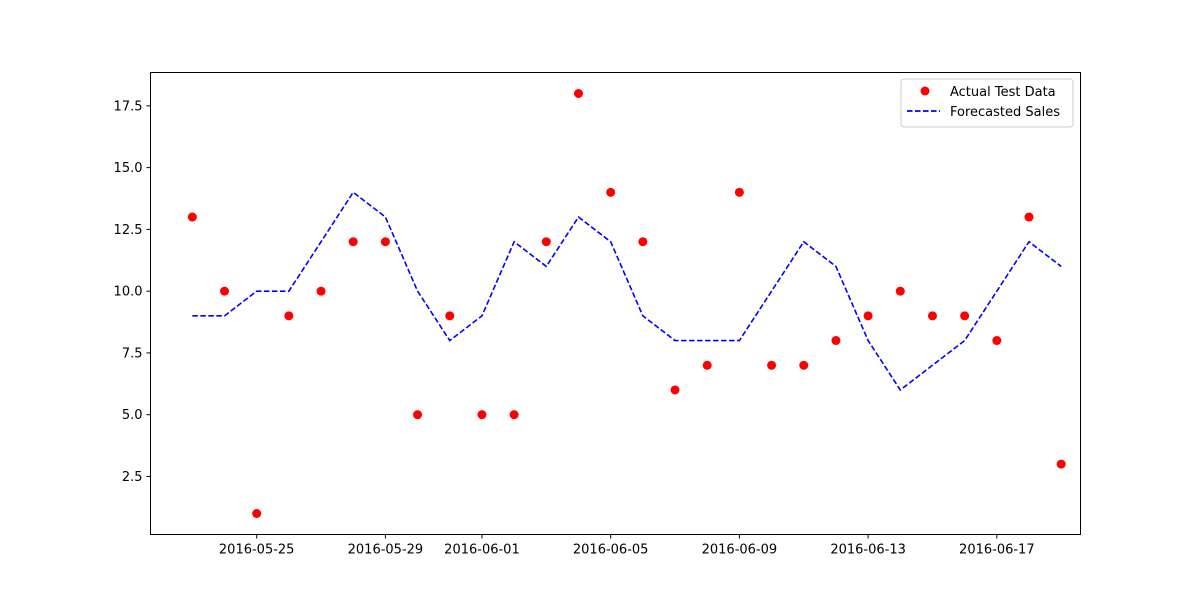 The image size is (1200, 600). I want to click on x-tick-label: 2016-05-29, so click(386, 550).